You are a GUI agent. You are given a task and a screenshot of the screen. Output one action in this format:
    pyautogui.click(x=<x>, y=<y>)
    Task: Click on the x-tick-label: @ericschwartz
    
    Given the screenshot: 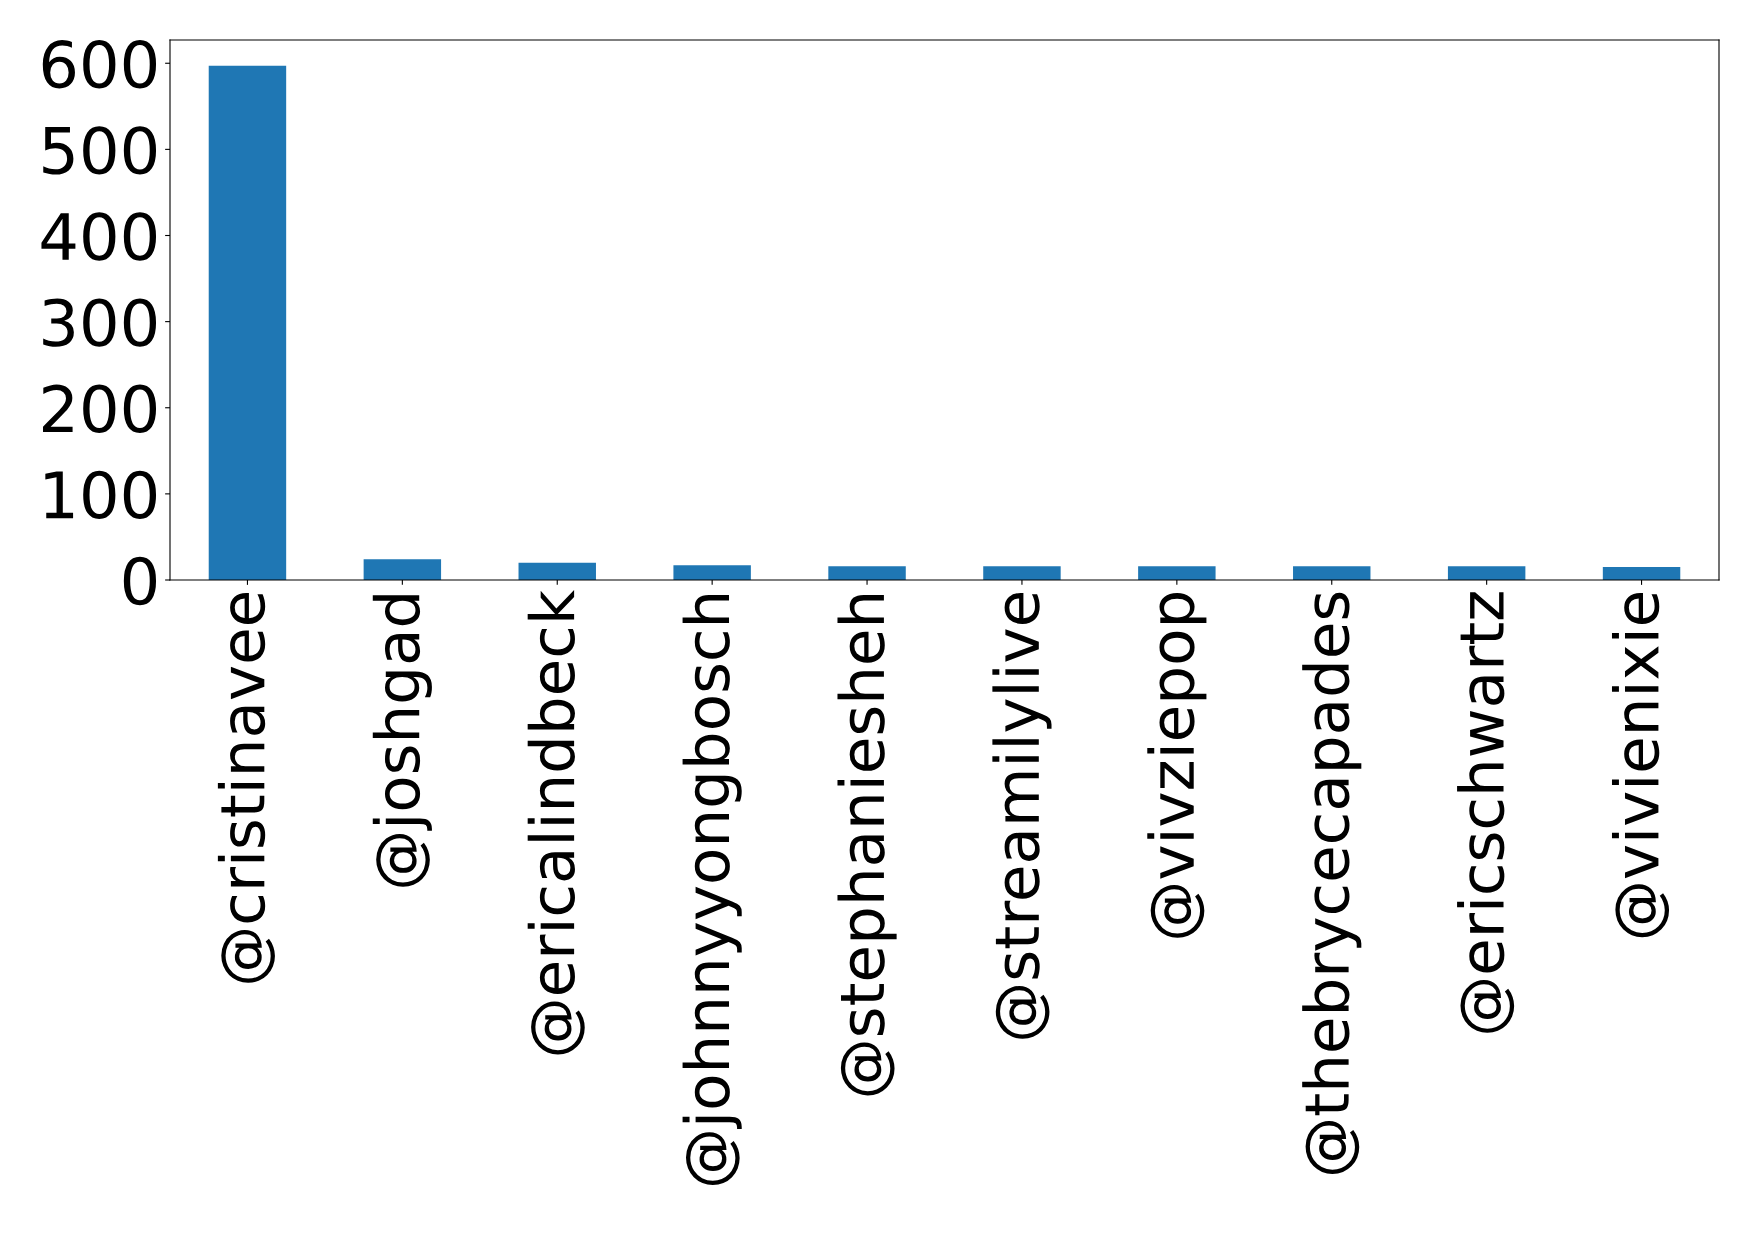 What is the action you would take?
    pyautogui.click(x=1486, y=812)
    